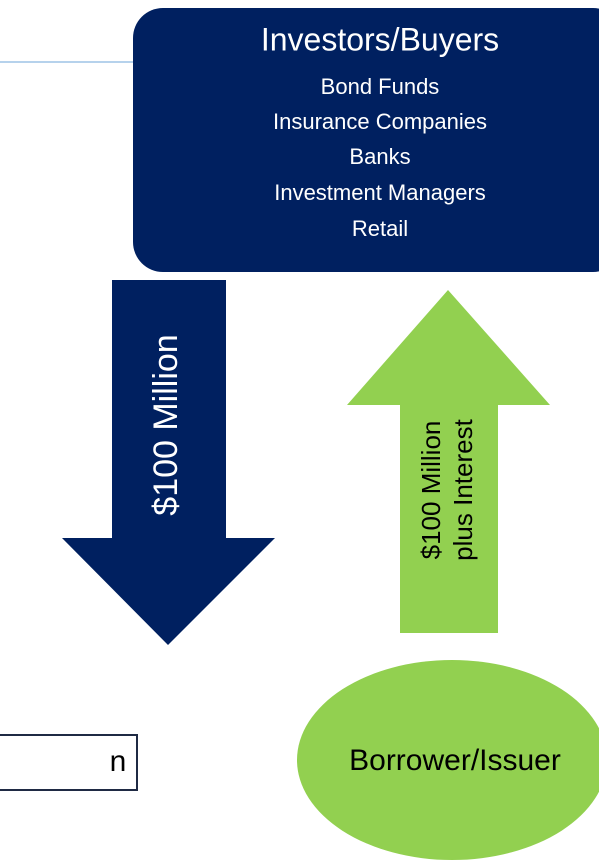  What do you see at coordinates (380, 39) in the screenshot?
I see `investors-title: Investors/Buyers` at bounding box center [380, 39].